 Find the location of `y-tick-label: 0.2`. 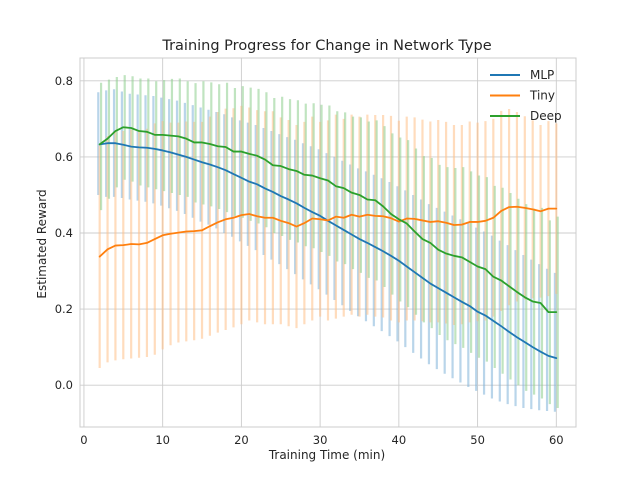

y-tick-label: 0.2 is located at coordinates (64, 309).